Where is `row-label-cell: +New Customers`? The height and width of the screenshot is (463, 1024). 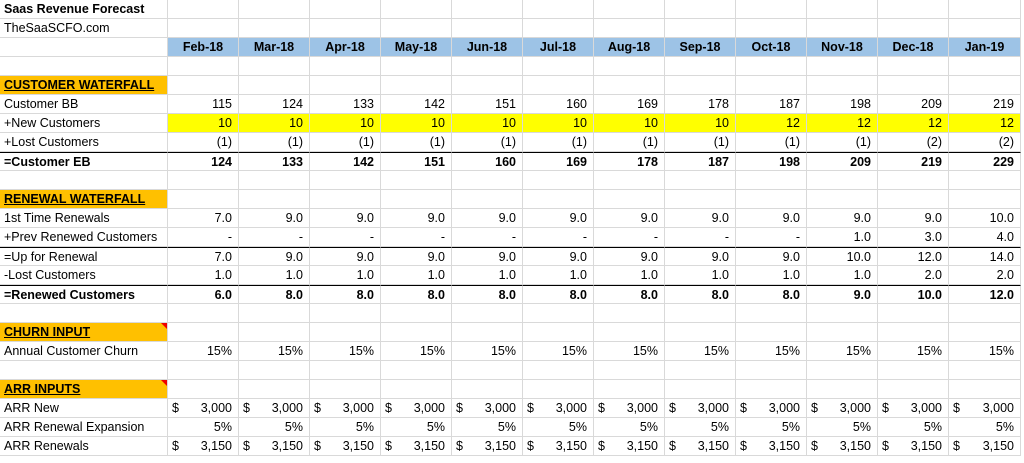
row-label-cell: +New Customers is located at coordinates (84, 123).